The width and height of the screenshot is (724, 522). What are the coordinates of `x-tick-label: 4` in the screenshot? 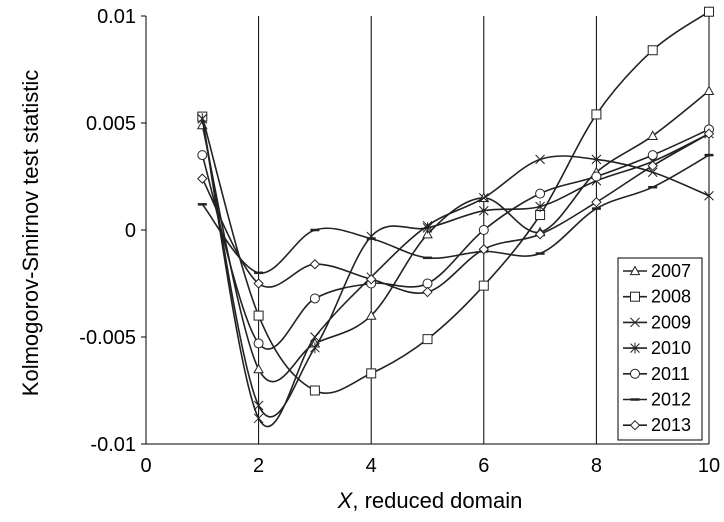 It's located at (371, 466).